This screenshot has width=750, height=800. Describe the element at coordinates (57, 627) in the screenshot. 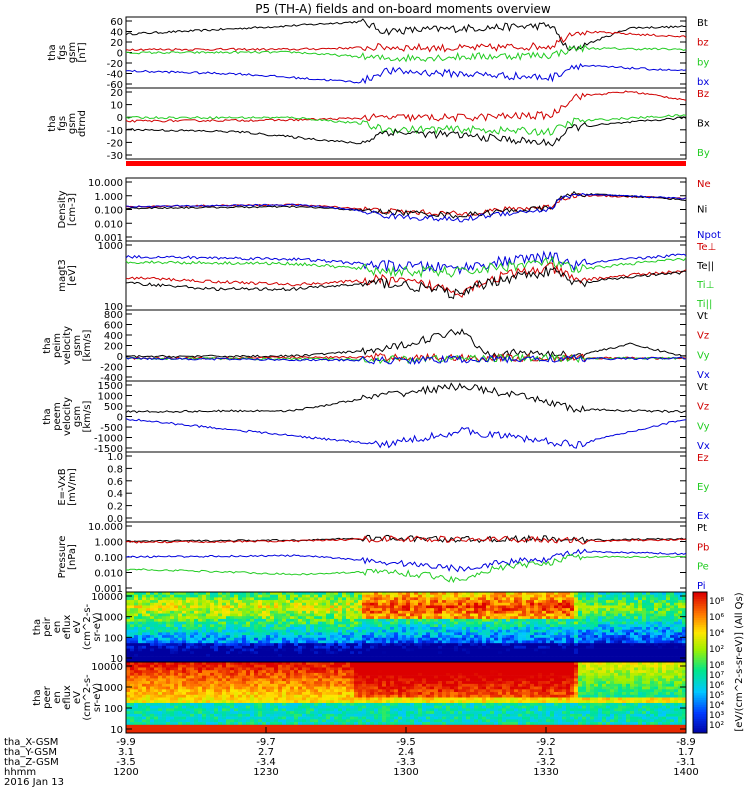

I see `y-axis-label: en` at that location.